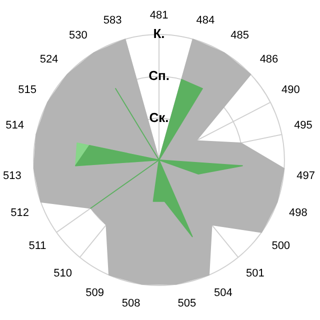 The image size is (320, 320). Describe the element at coordinates (27, 90) in the screenshot. I see `spoke-label: 515` at that location.